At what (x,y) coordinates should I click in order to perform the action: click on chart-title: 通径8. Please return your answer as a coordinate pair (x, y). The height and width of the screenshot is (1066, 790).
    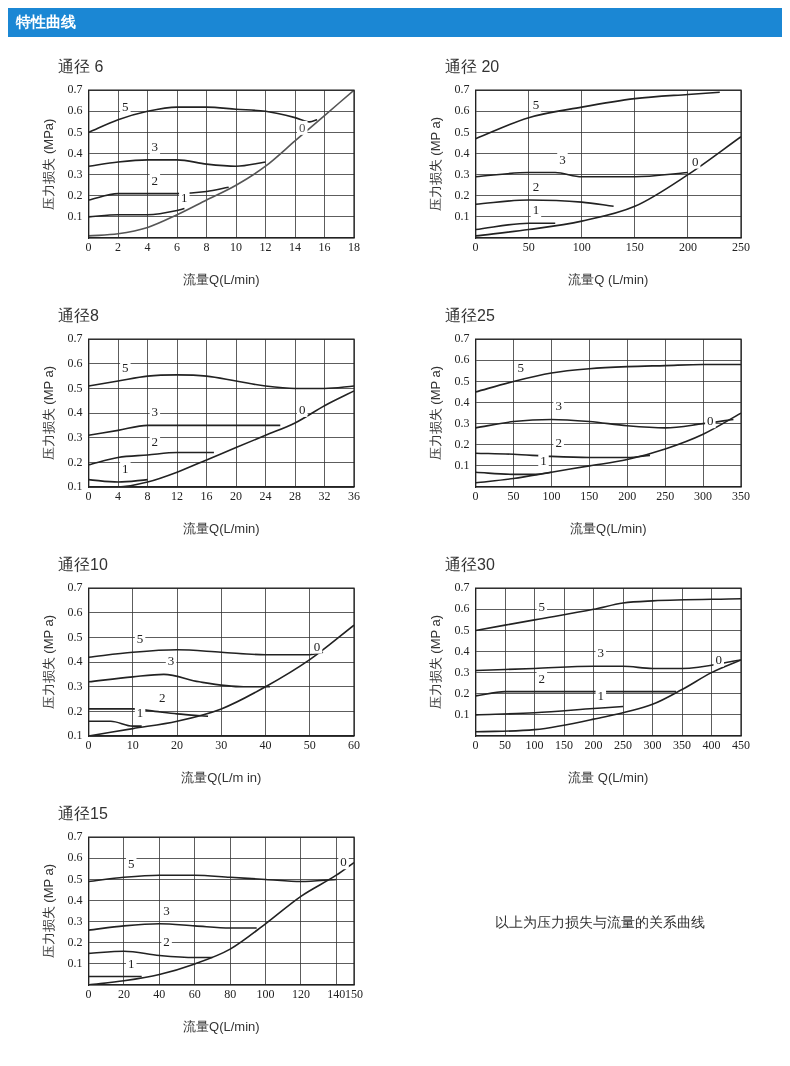
    Looking at the image, I should click on (79, 316).